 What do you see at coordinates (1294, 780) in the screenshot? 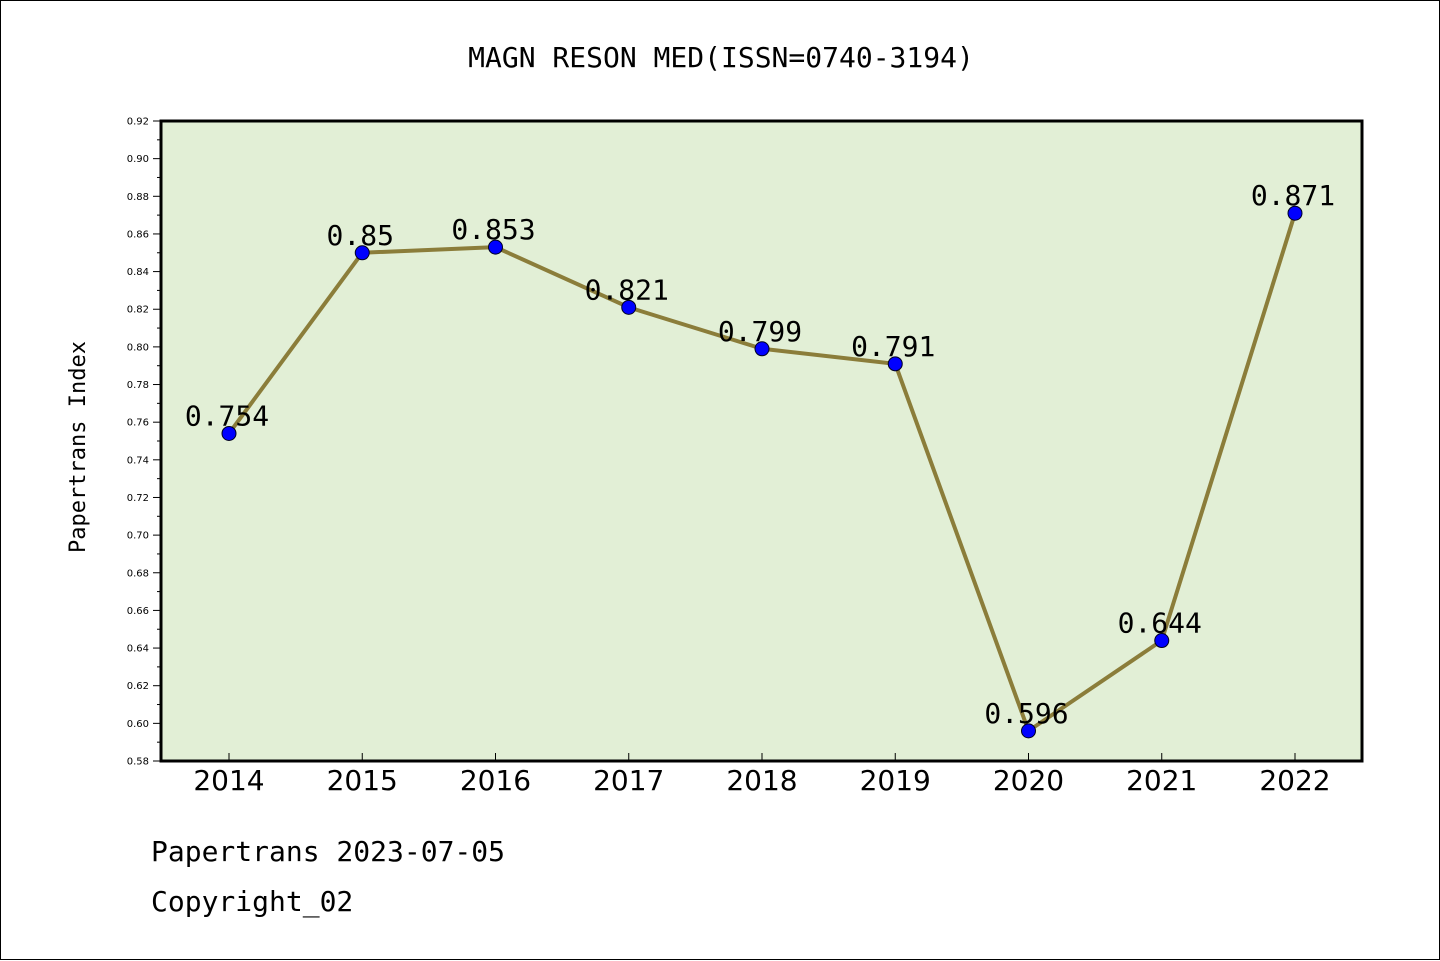
I see `x-tick-label: 2022` at bounding box center [1294, 780].